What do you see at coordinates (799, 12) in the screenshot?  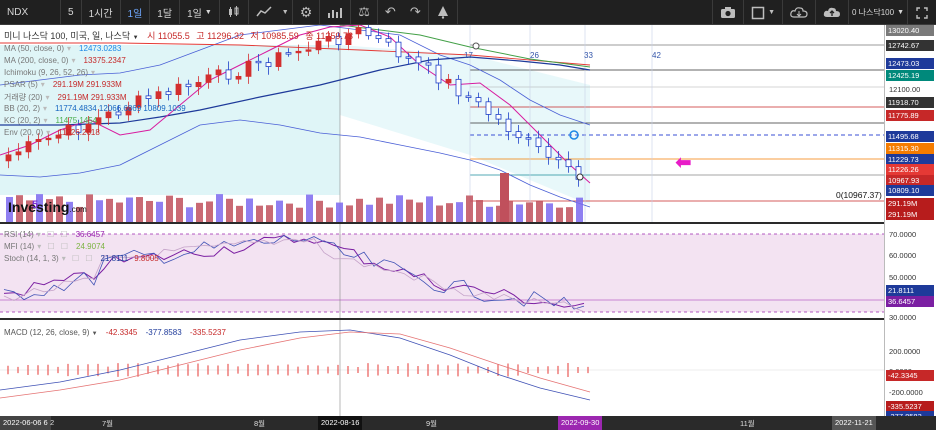 I see `cloud-download-icon` at bounding box center [799, 12].